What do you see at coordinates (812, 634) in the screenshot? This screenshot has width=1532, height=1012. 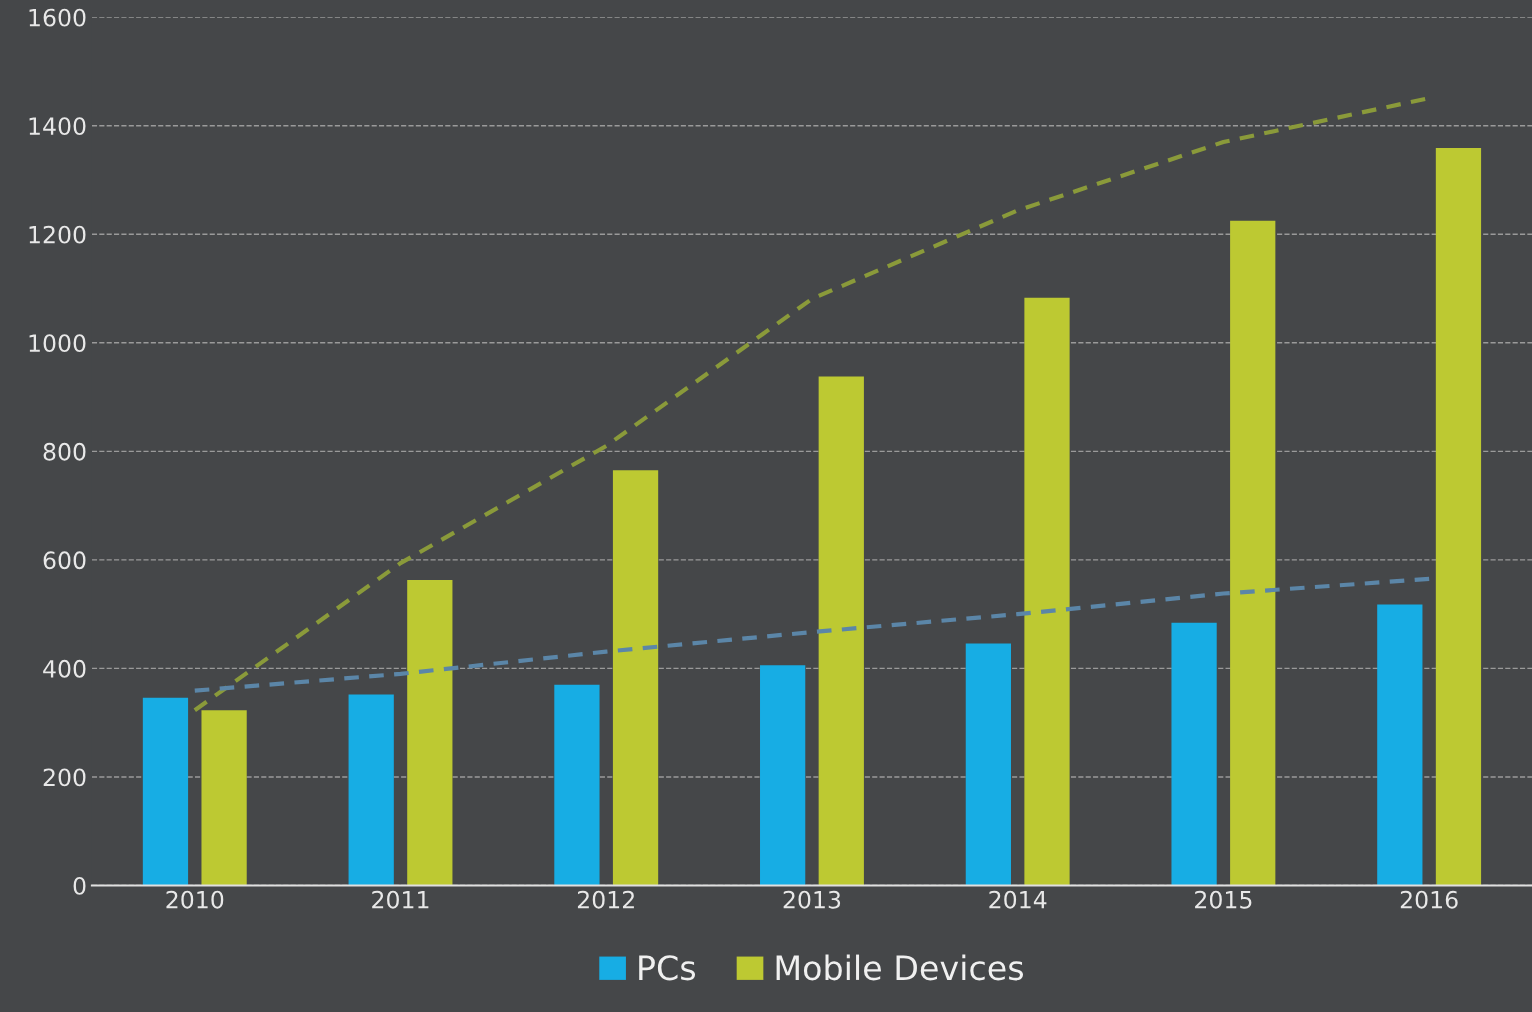 I see `line-series` at bounding box center [812, 634].